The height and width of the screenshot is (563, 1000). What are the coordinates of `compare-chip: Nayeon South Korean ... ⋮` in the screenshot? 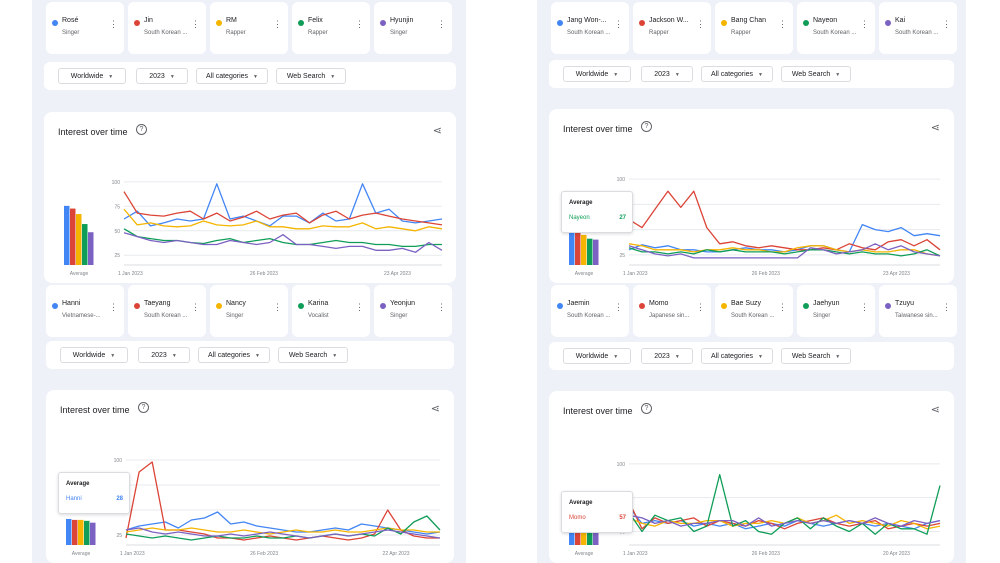 It's located at (836, 28).